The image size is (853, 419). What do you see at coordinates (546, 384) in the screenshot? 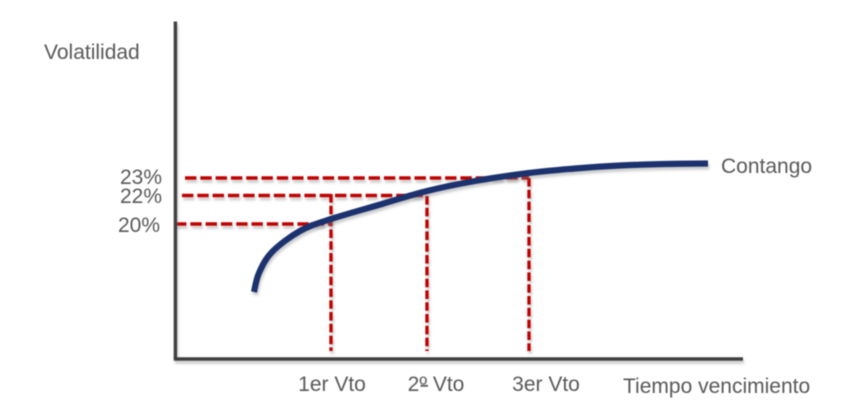
I see `svg-text: 3er Vto` at bounding box center [546, 384].